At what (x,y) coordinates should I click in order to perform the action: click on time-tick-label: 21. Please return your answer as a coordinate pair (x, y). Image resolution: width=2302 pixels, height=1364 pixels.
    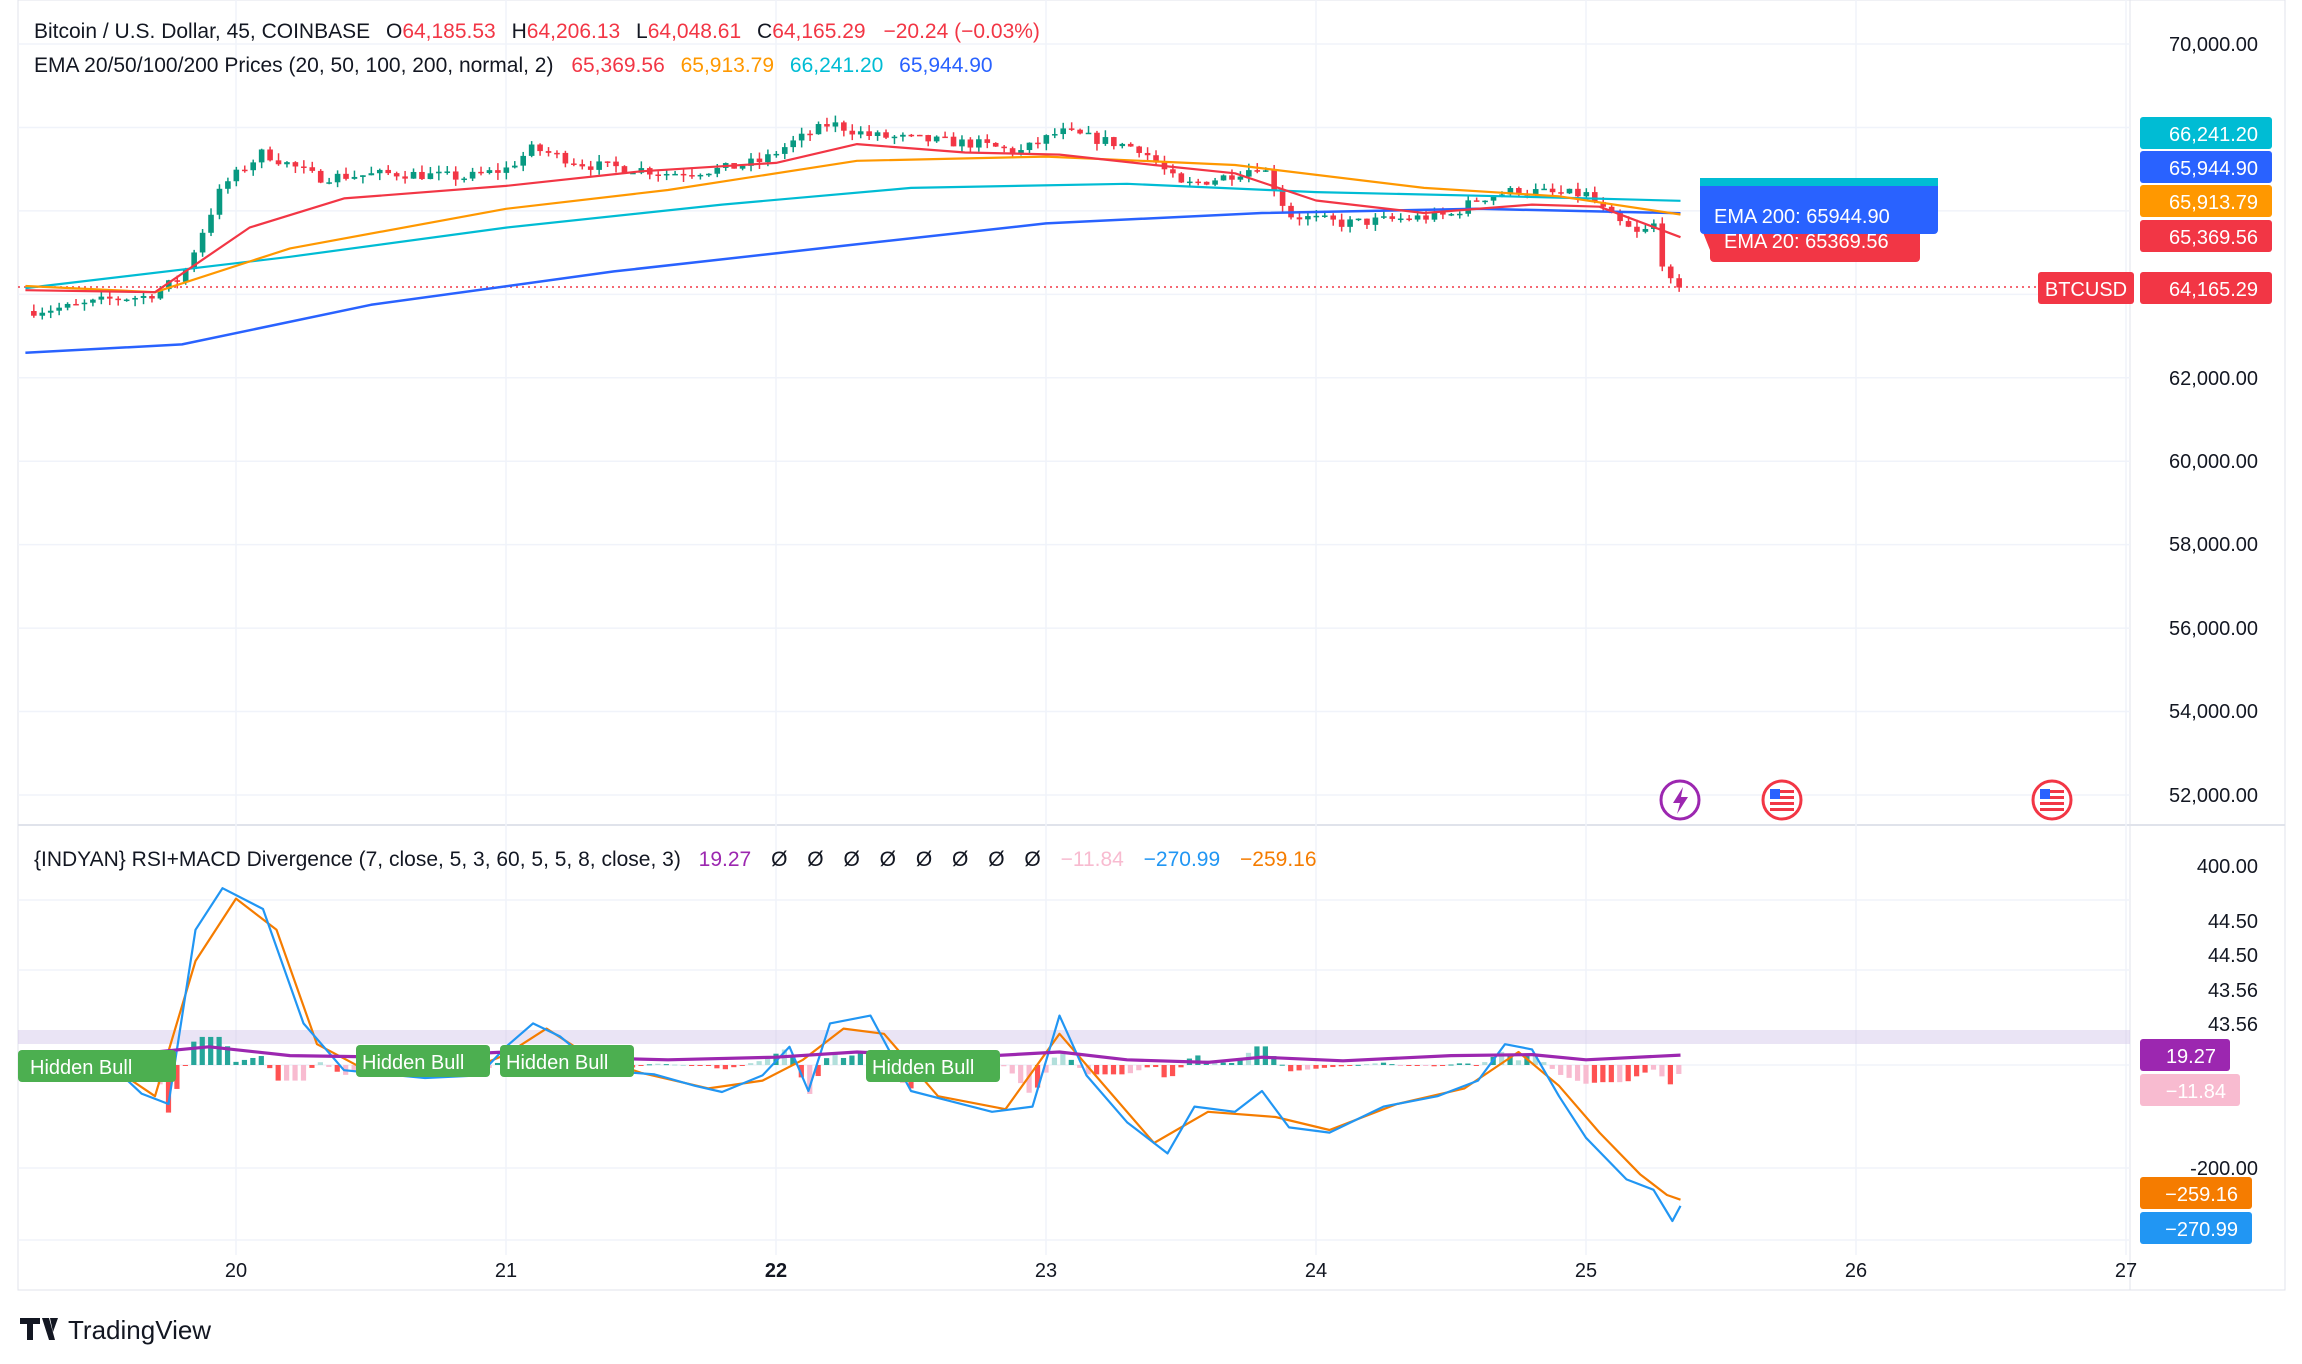
    Looking at the image, I should click on (506, 1271).